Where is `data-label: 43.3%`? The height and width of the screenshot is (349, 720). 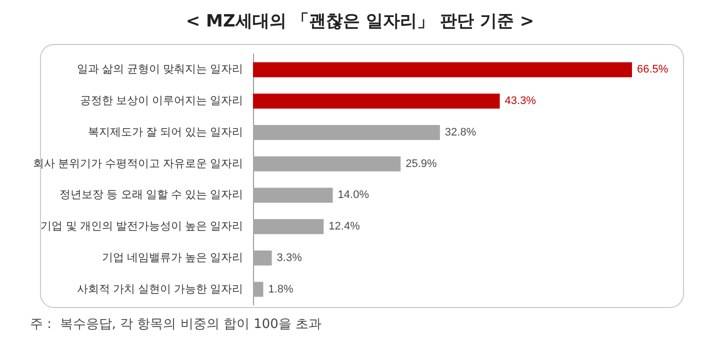 data-label: 43.3% is located at coordinates (520, 101).